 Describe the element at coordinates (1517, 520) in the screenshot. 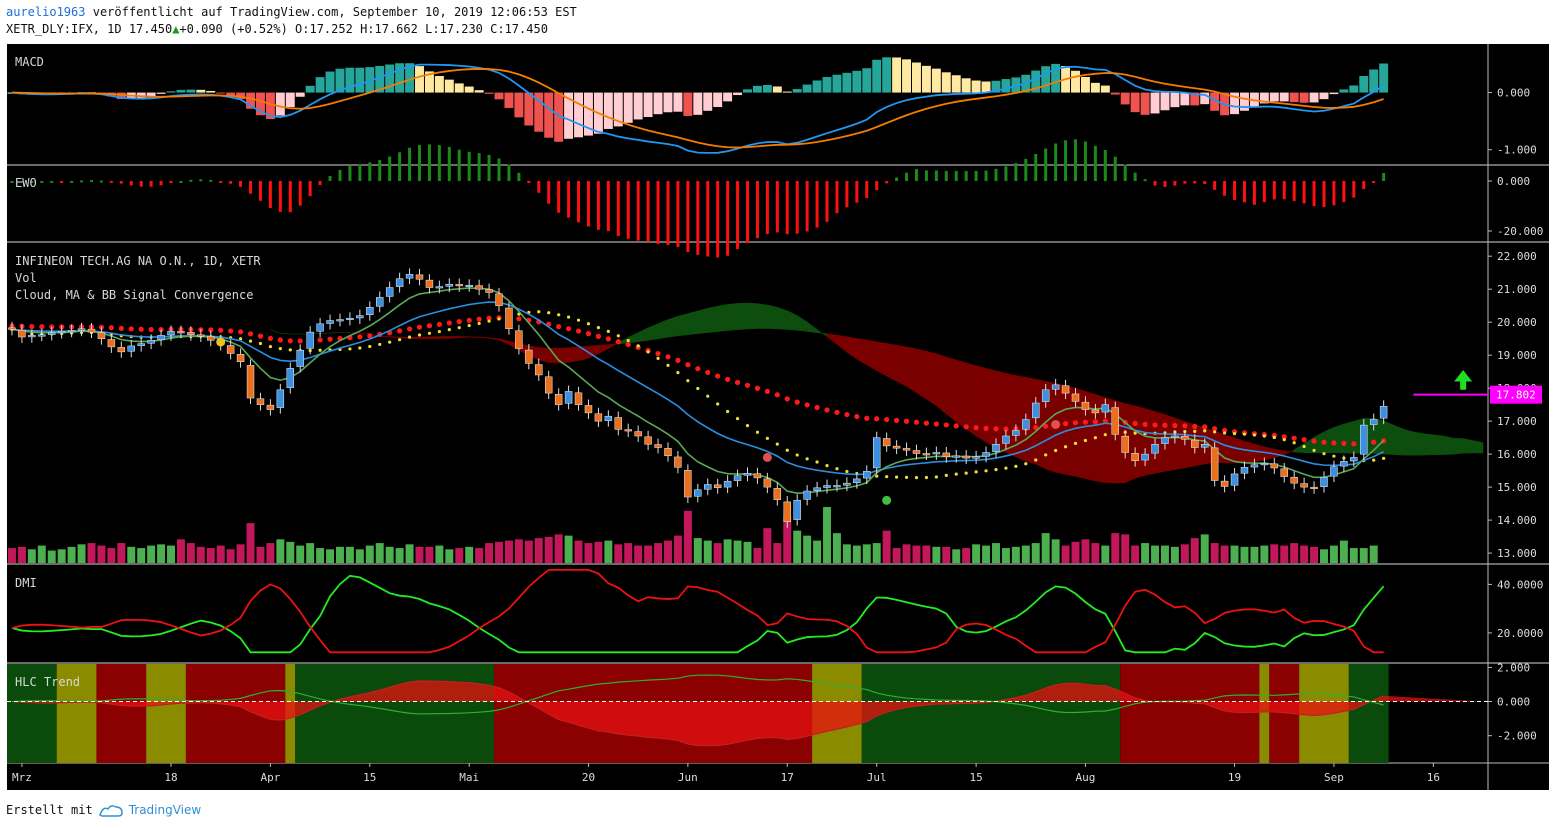

I see `price-tick-label: 14.000` at that location.